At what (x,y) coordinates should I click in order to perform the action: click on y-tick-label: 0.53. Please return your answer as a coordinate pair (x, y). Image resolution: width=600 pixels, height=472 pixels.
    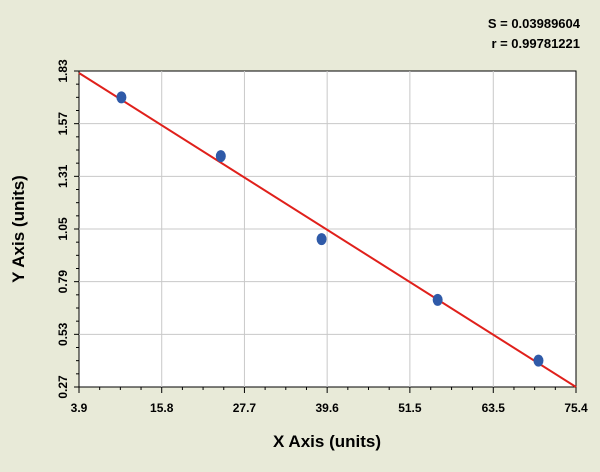
    Looking at the image, I should click on (63, 334).